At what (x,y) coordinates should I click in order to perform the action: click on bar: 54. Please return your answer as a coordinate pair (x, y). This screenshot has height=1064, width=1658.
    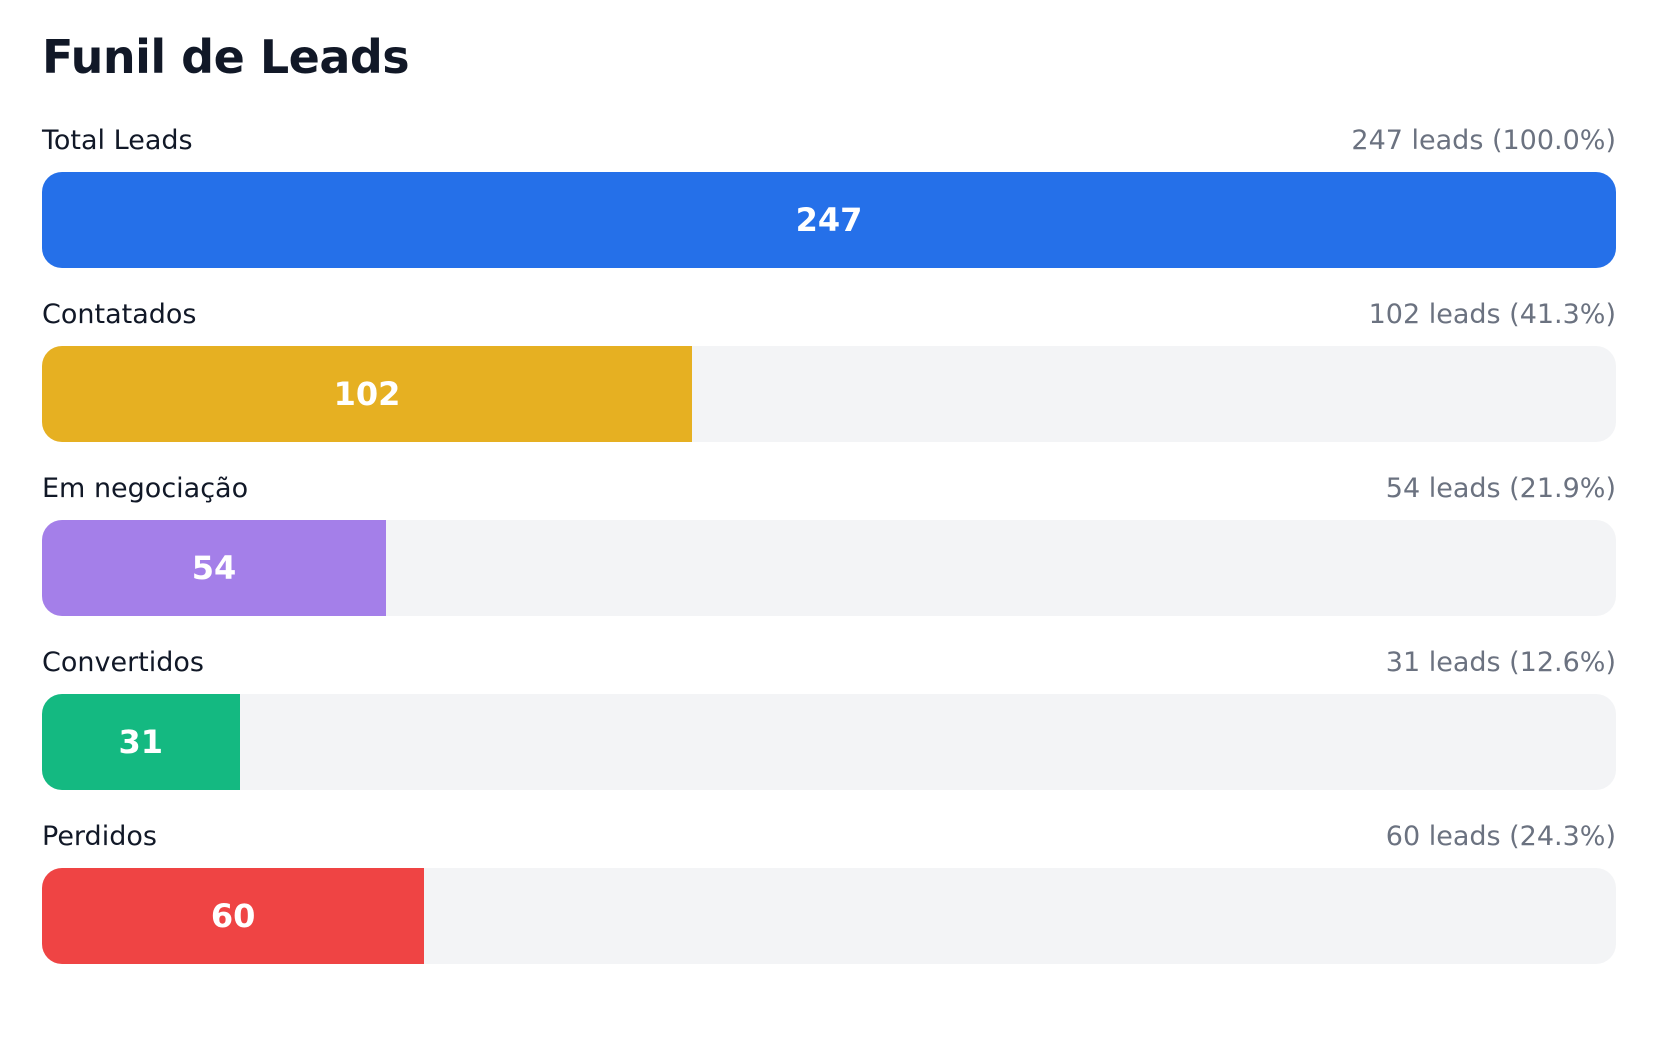
    Looking at the image, I should click on (214, 568).